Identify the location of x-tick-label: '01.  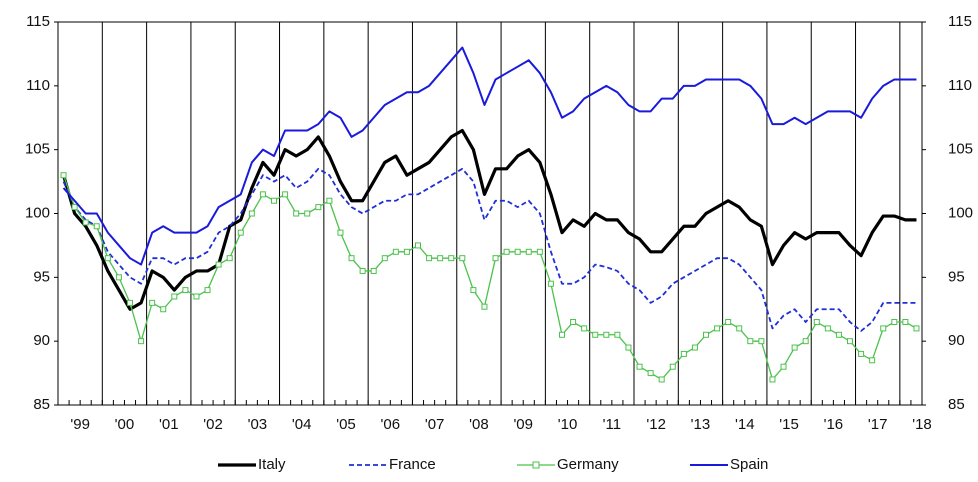
(169, 424).